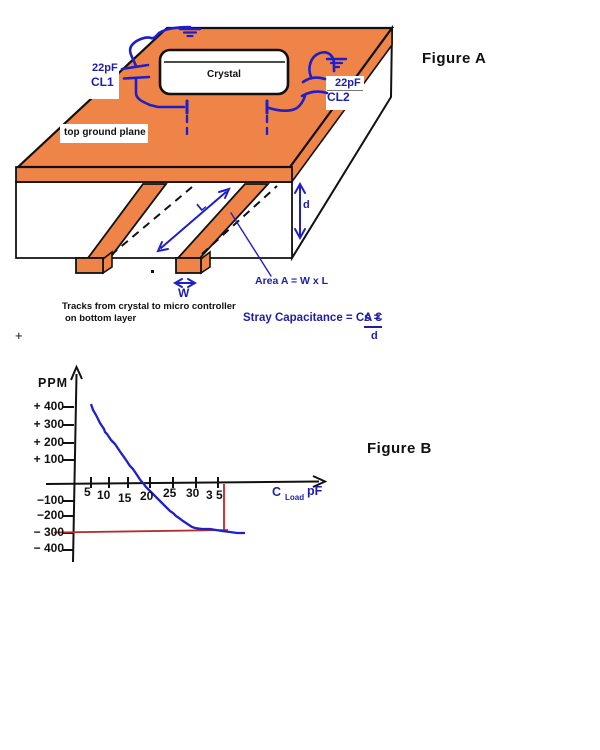  What do you see at coordinates (101, 318) in the screenshot?
I see `tracks-note-line2: on bottom layer` at bounding box center [101, 318].